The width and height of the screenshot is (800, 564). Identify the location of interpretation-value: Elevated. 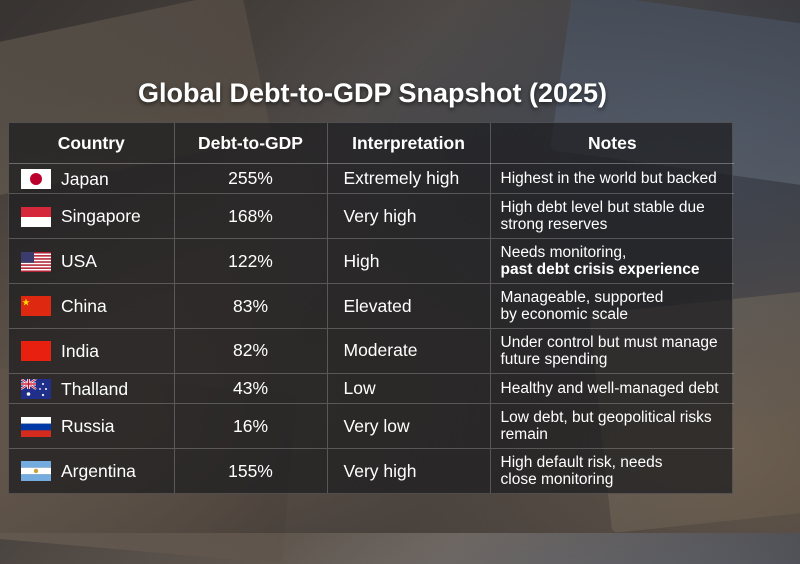
(409, 306).